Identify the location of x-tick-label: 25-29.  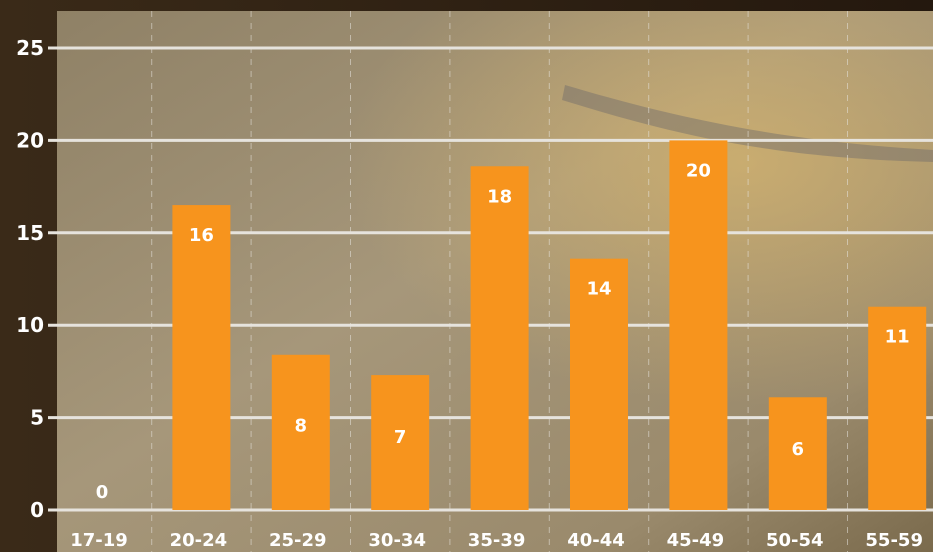
(298, 540).